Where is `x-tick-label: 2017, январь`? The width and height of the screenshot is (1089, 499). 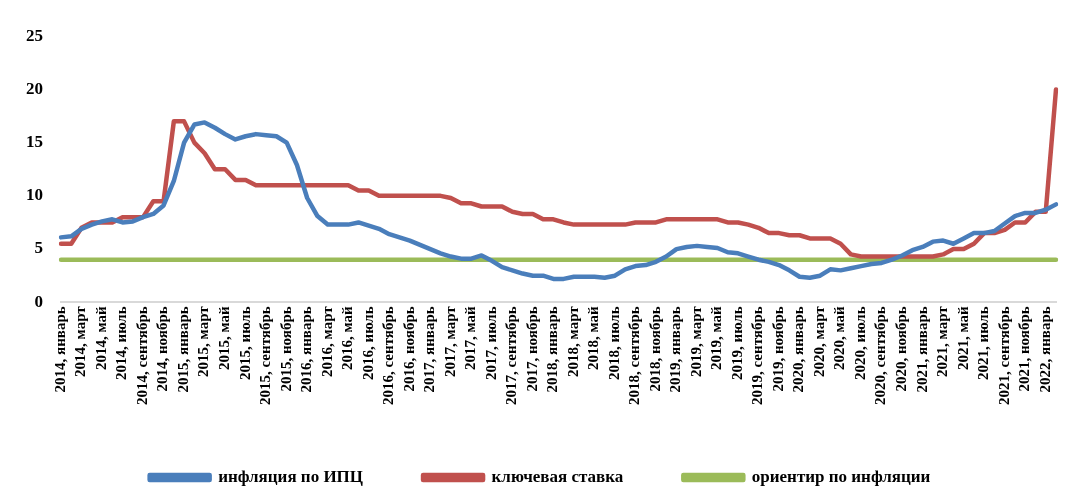 x-tick-label: 2017, январь is located at coordinates (429, 349).